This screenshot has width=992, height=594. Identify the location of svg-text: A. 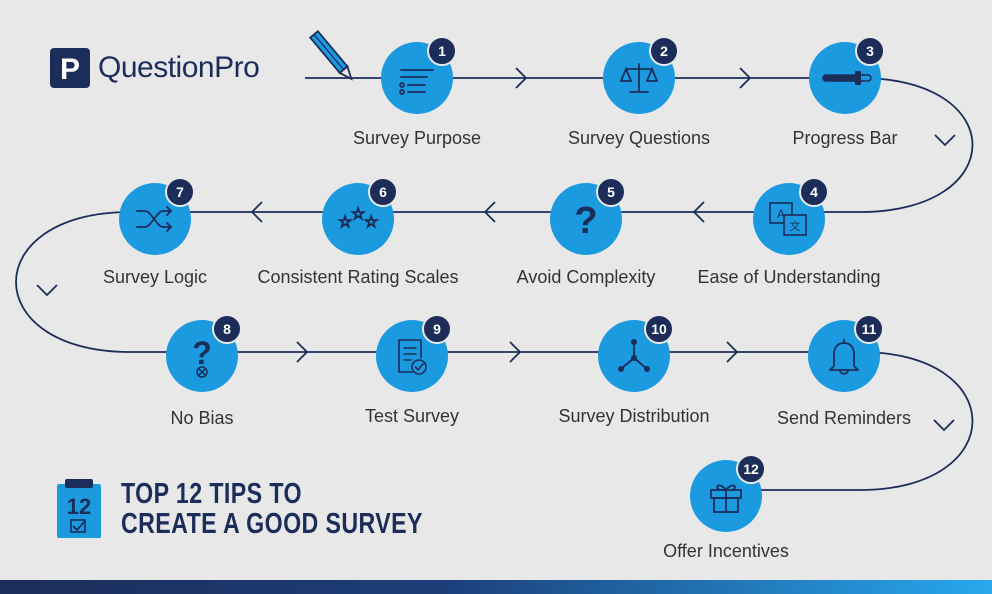
(781, 214).